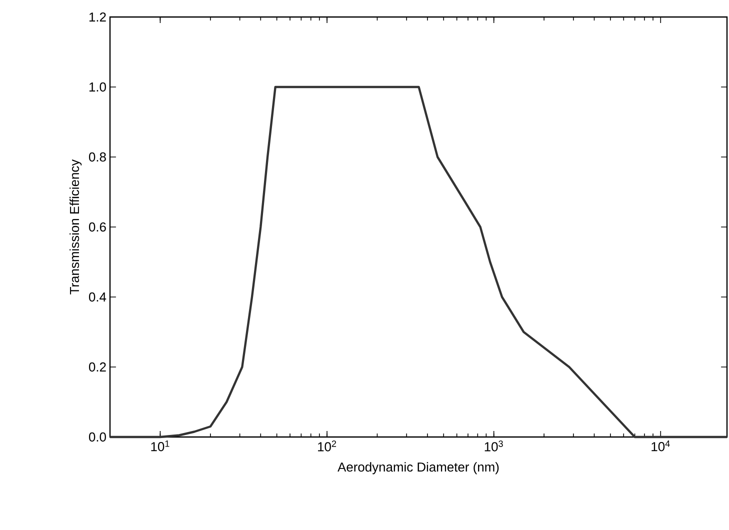 The height and width of the screenshot is (530, 729). I want to click on y-tick-label: 0.6, so click(97, 227).